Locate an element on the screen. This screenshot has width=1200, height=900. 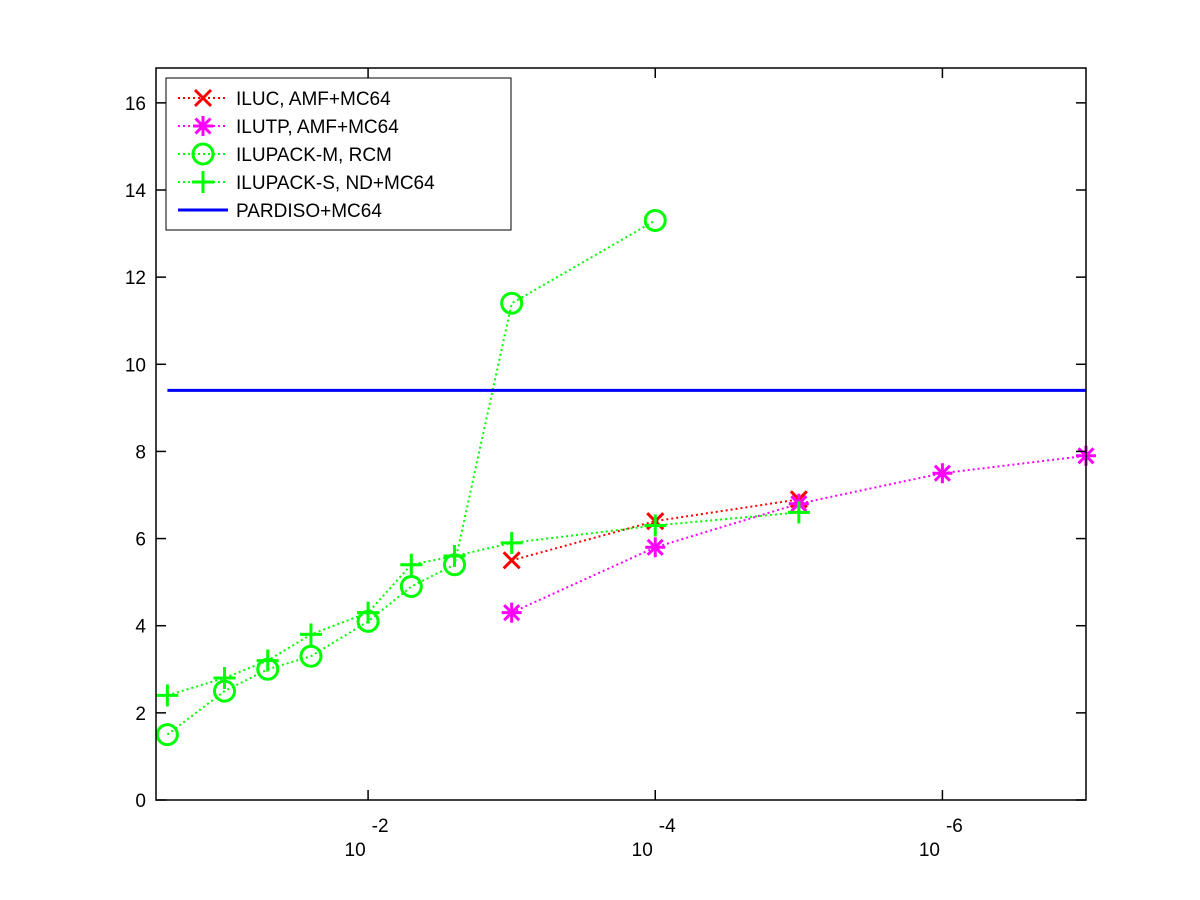
x-tick-label-exponent: -2 is located at coordinates (380, 826).